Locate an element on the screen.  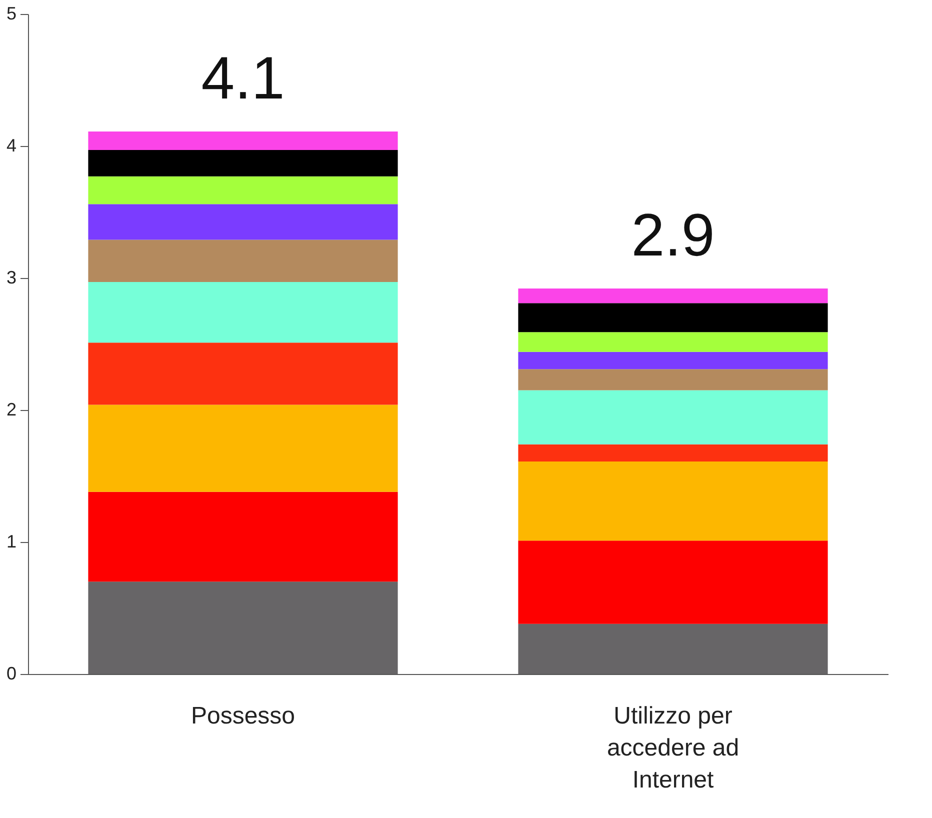
y-tick-label: 1 is located at coordinates (11, 542).